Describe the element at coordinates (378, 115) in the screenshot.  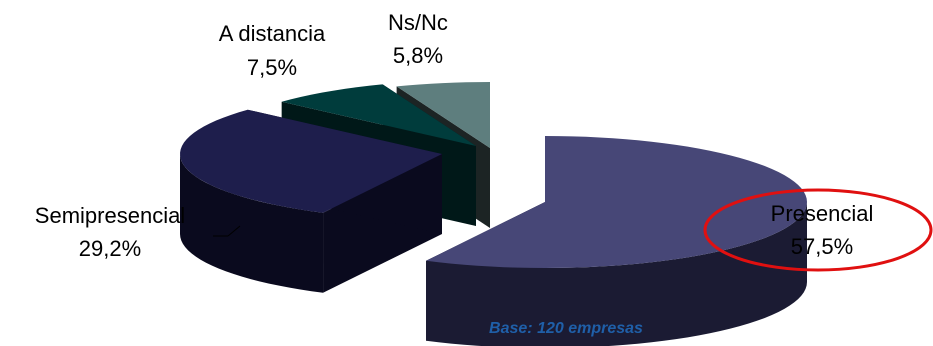
I see `slice-top-a-distancia` at that location.